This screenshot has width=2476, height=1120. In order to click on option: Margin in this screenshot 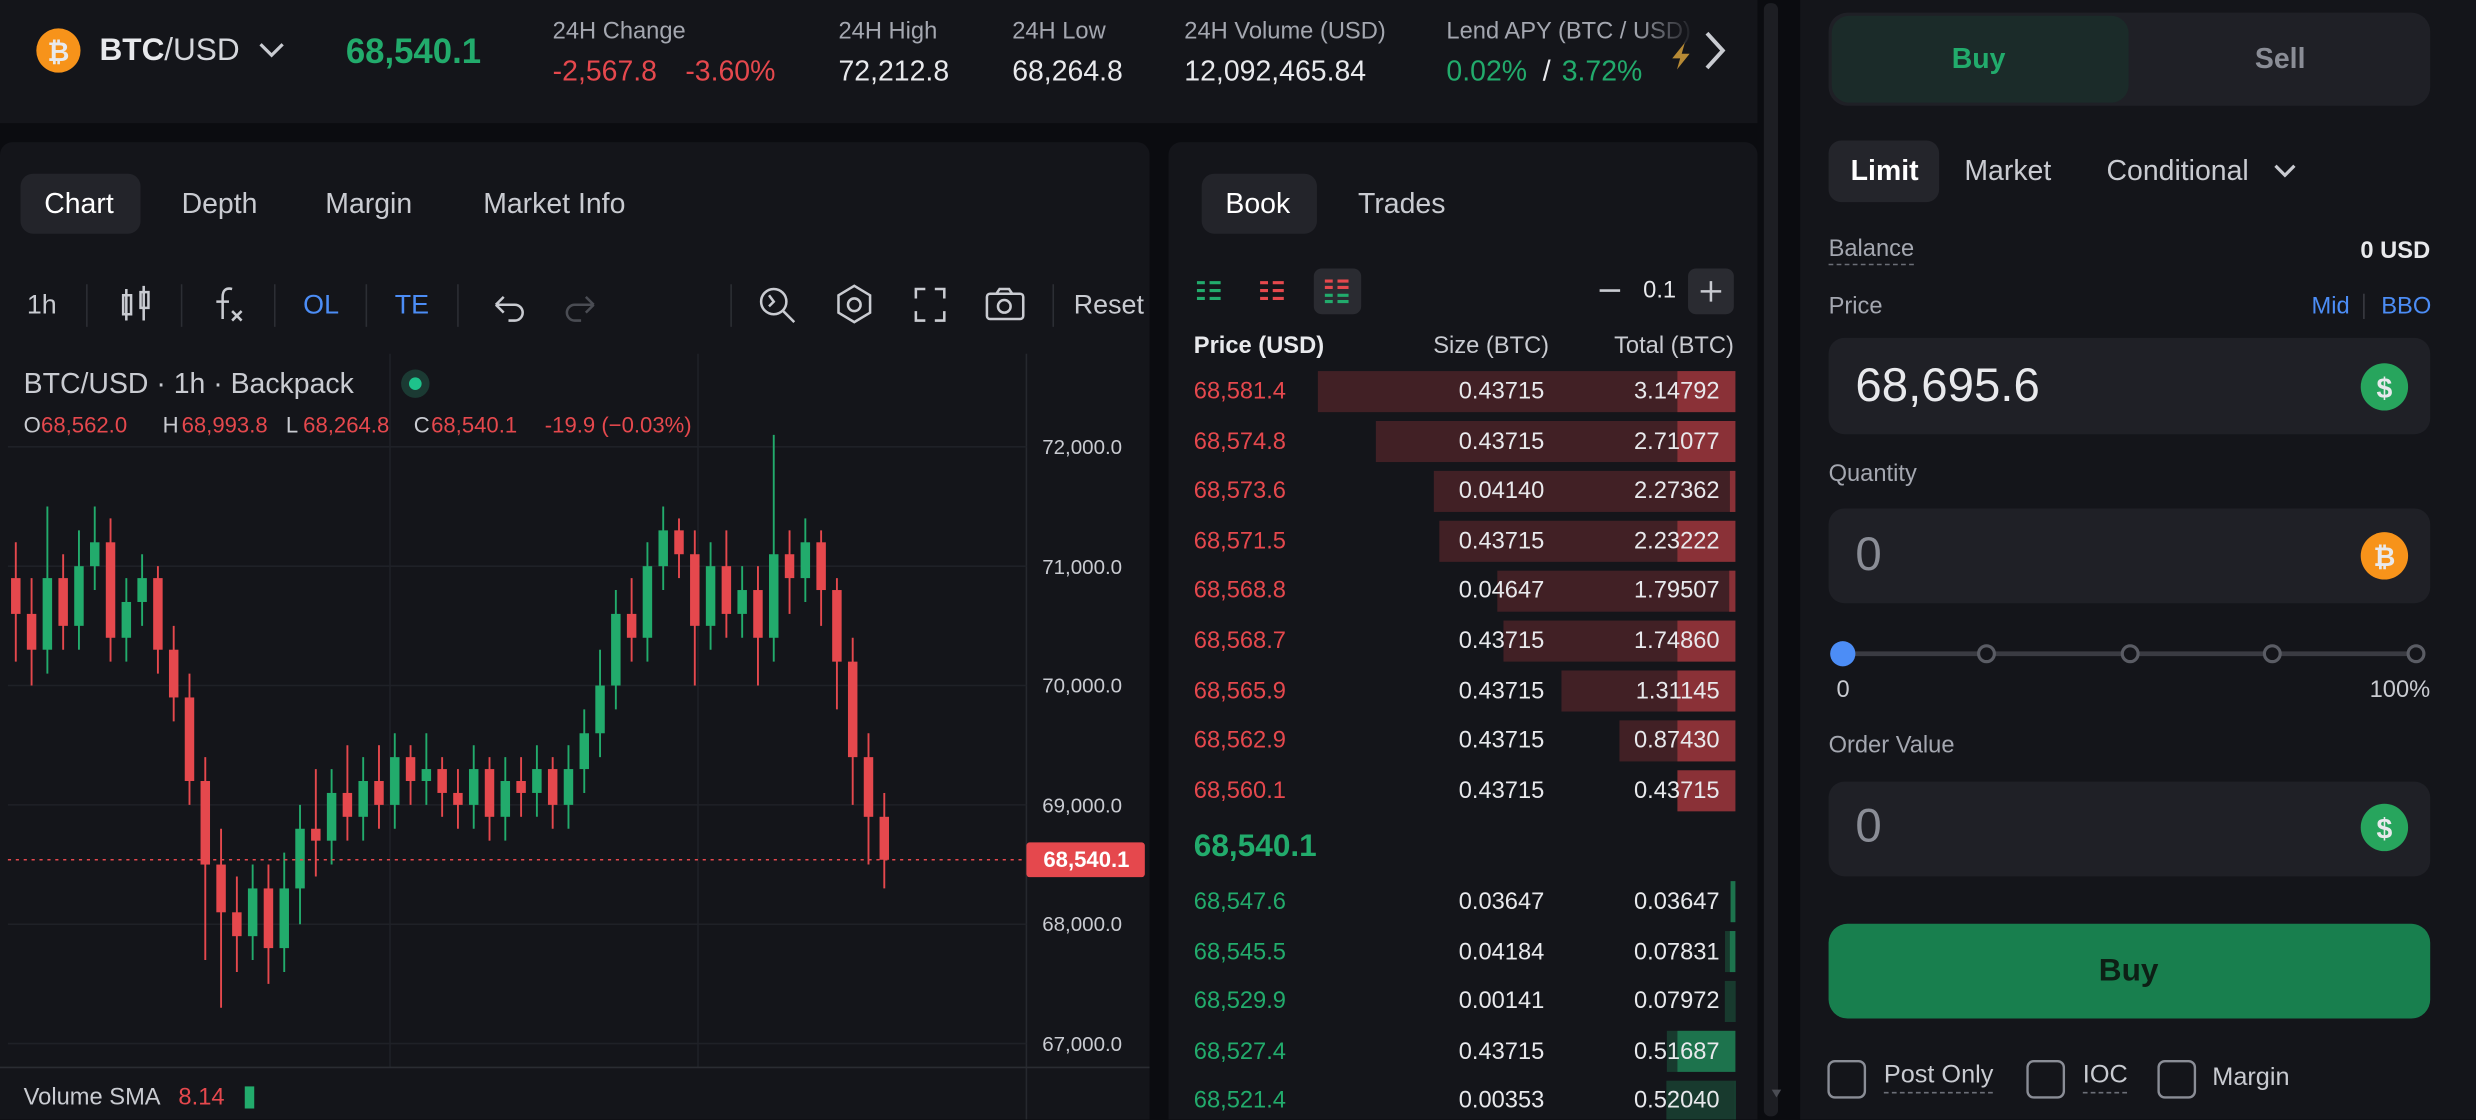, I will do `click(2251, 1078)`.